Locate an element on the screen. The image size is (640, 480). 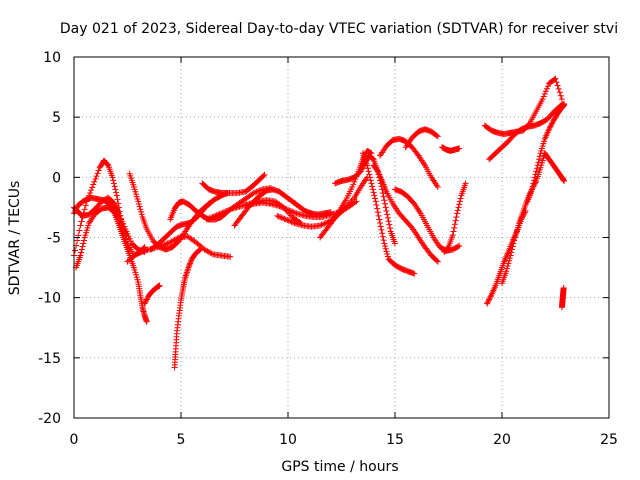
y-tick-label: -5 is located at coordinates (54, 239).